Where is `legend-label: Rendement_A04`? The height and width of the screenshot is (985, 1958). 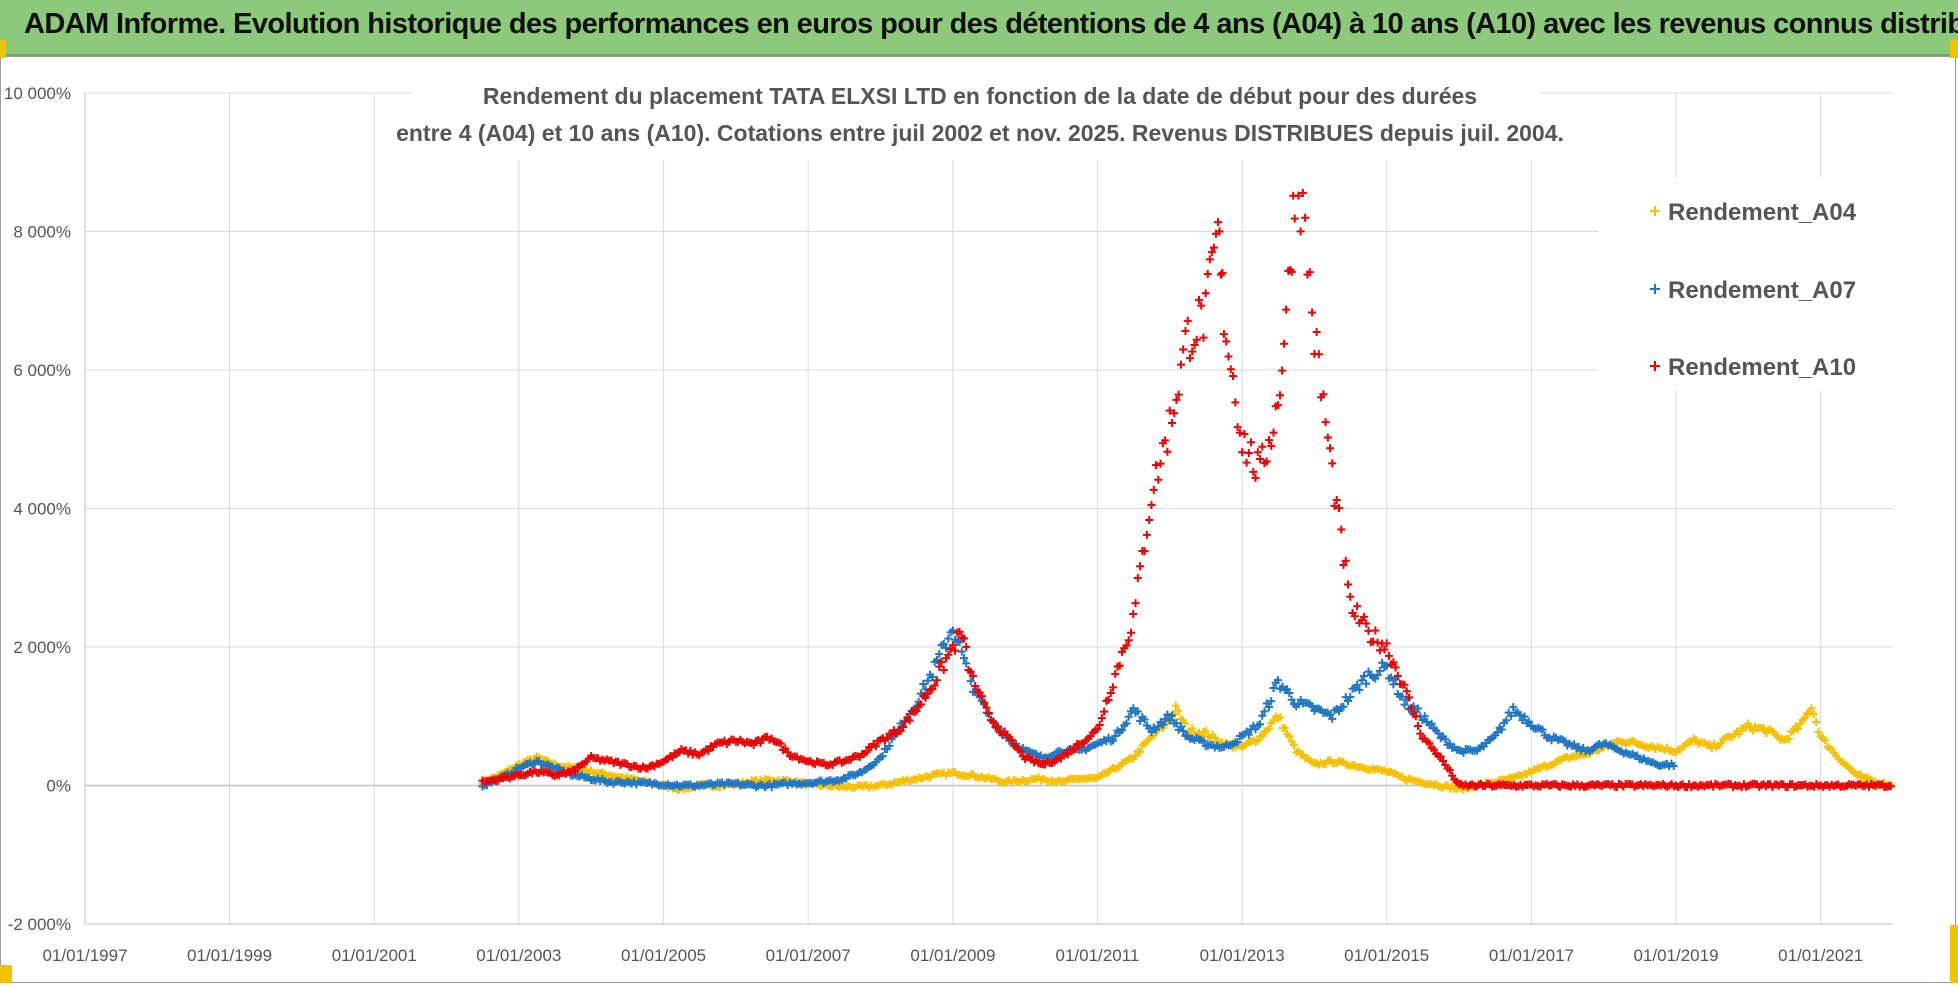
legend-label: Rendement_A04 is located at coordinates (1762, 212).